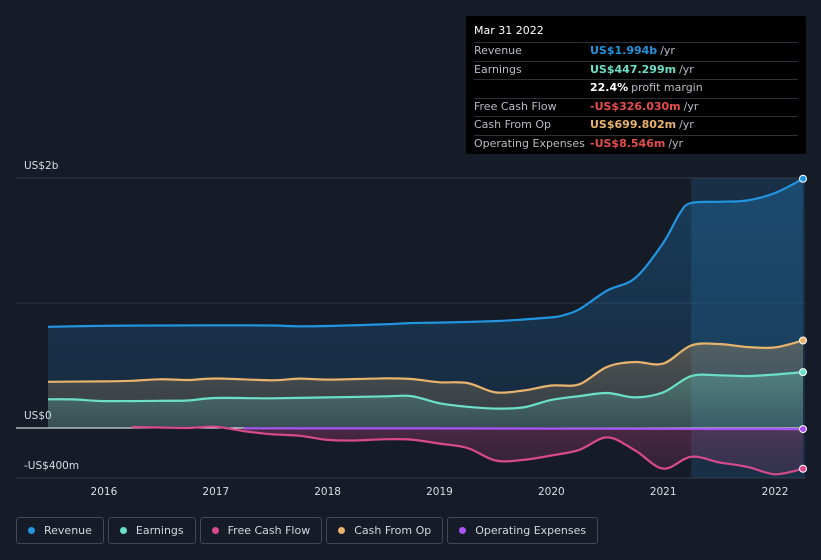 This screenshot has width=821, height=560. Describe the element at coordinates (803, 178) in the screenshot. I see `end-marker-revenue` at that location.